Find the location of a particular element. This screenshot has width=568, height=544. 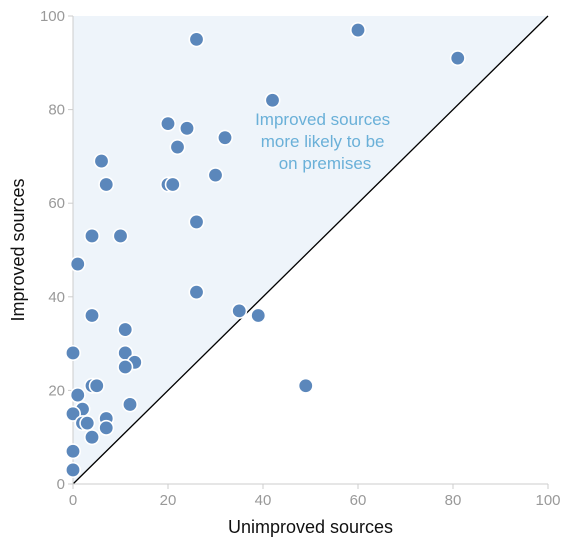

y-tick-label: 20 is located at coordinates (56, 390).